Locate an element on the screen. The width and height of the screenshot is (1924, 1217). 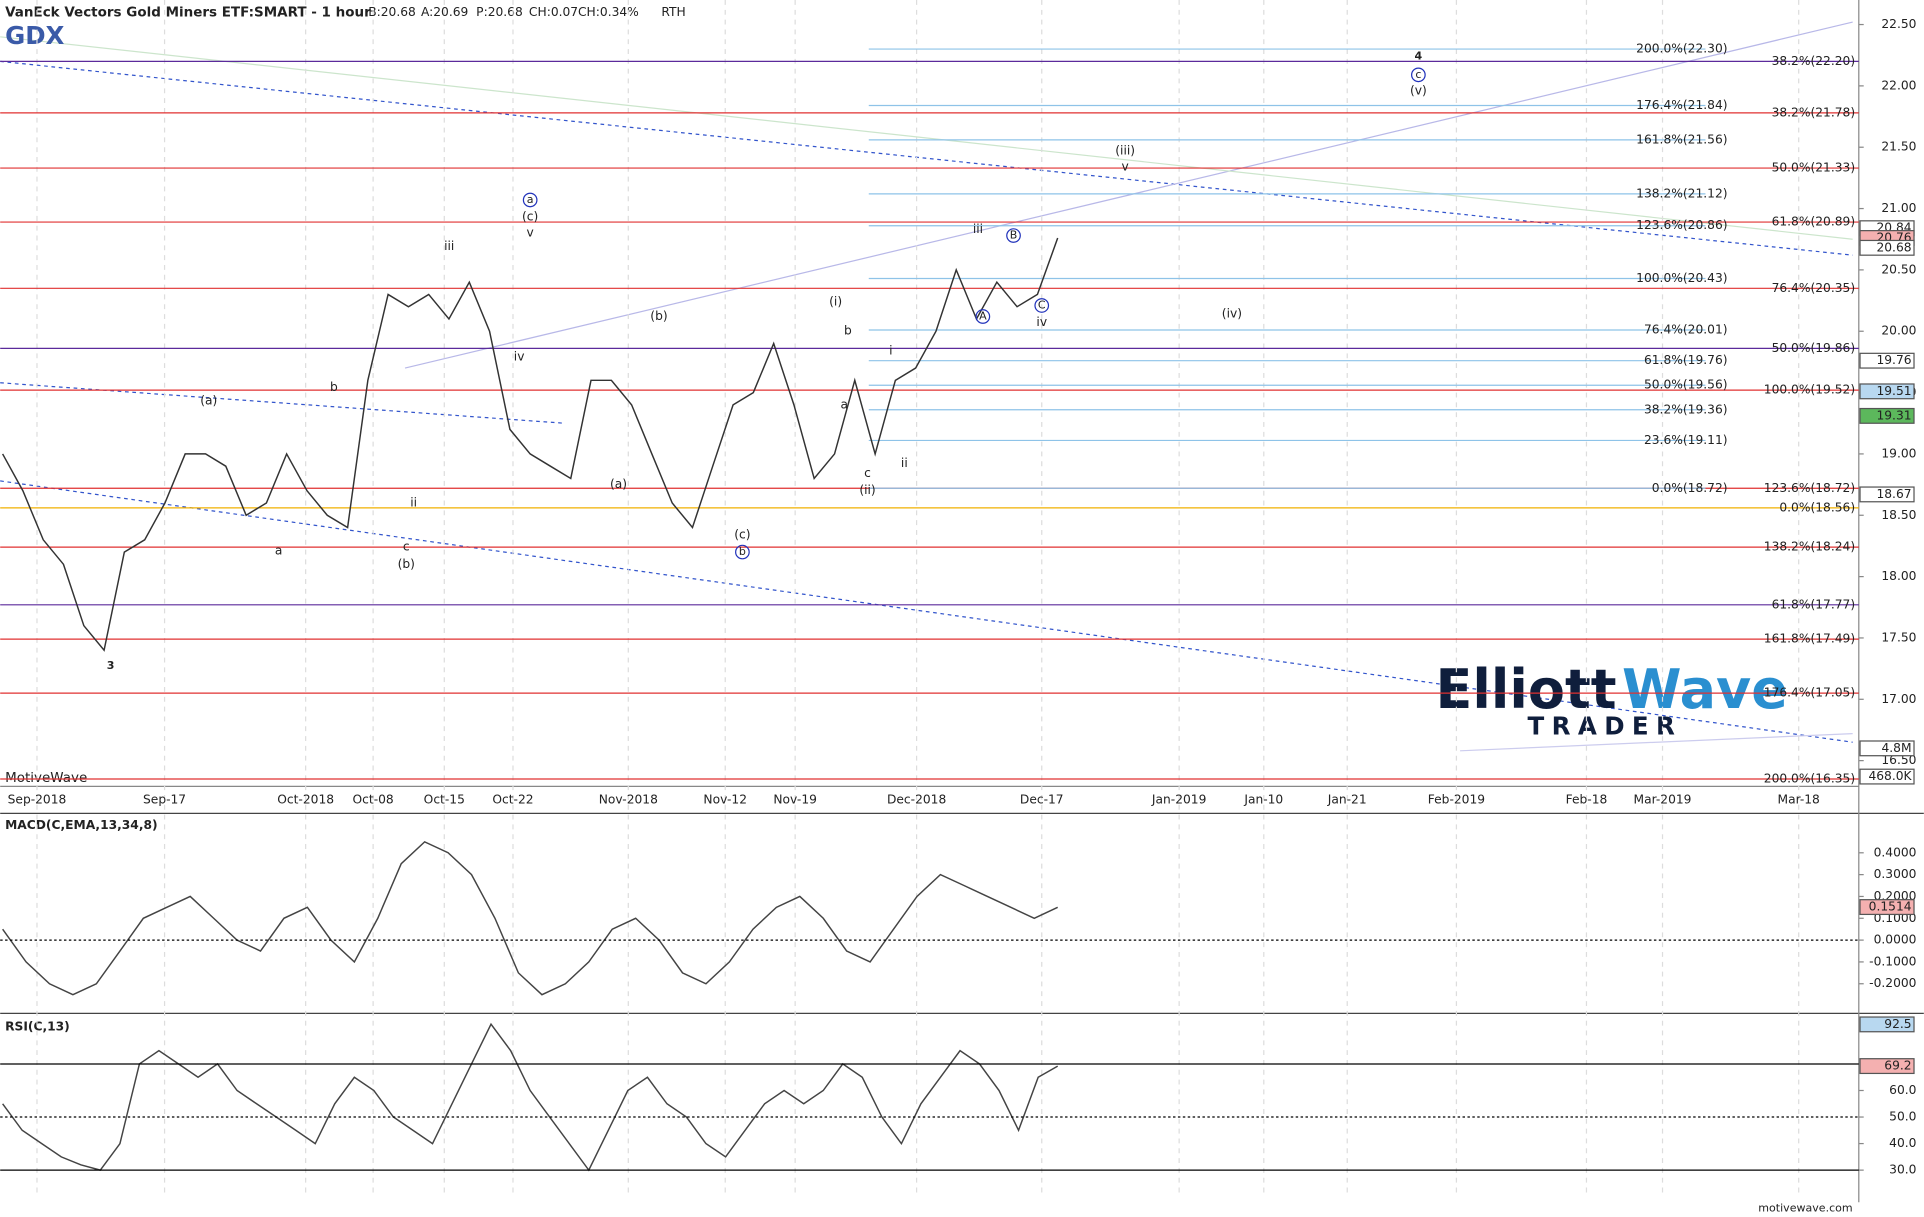
y-tick-label: 0.0000 is located at coordinates (1895, 940).